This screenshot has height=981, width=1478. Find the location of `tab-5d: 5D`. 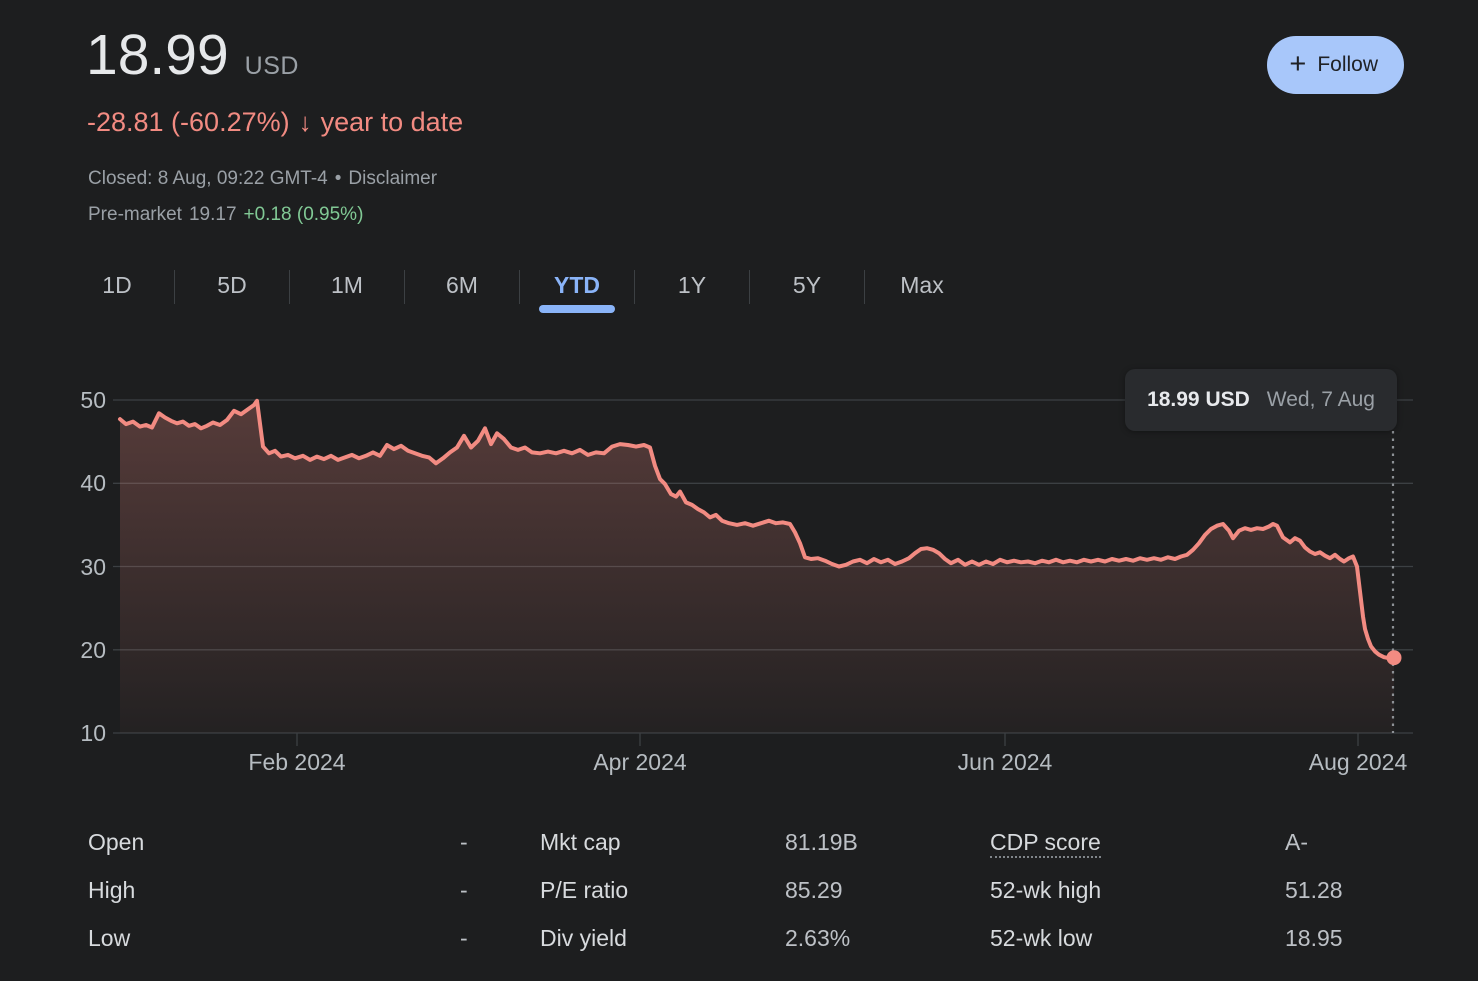

tab-5d: 5D is located at coordinates (232, 285).